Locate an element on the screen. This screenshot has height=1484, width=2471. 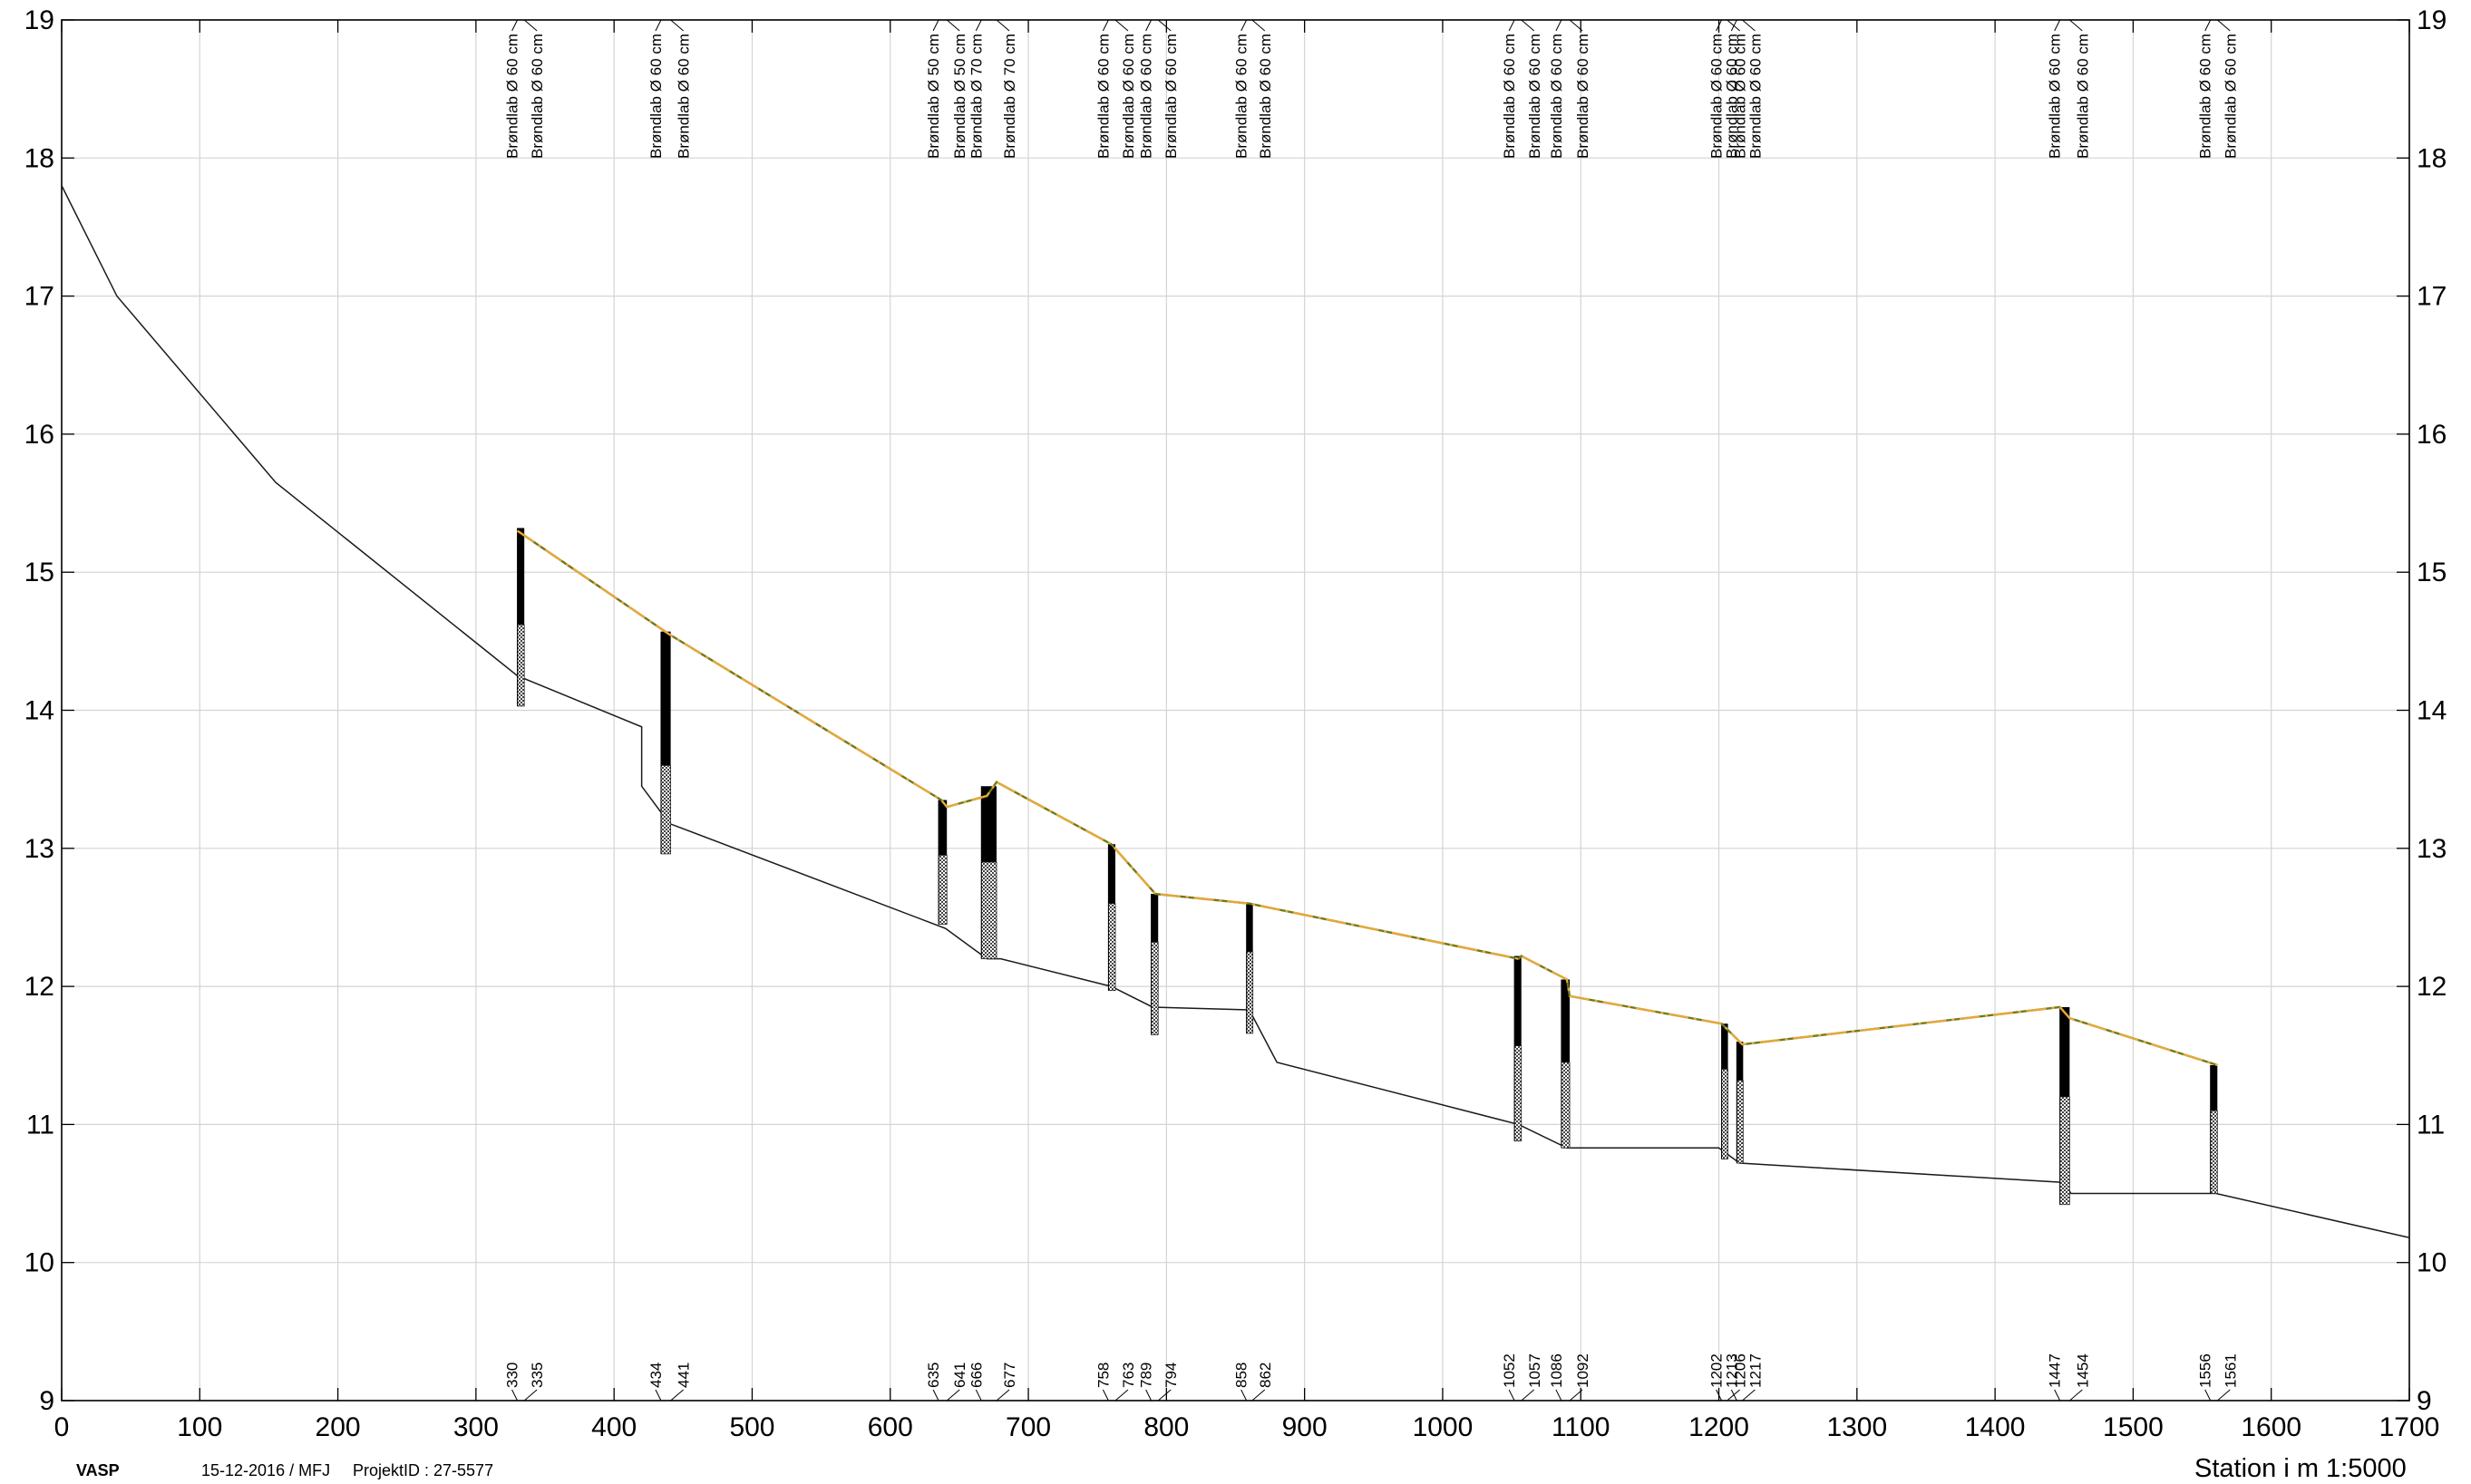
station-label: 635 is located at coordinates (933, 1375).